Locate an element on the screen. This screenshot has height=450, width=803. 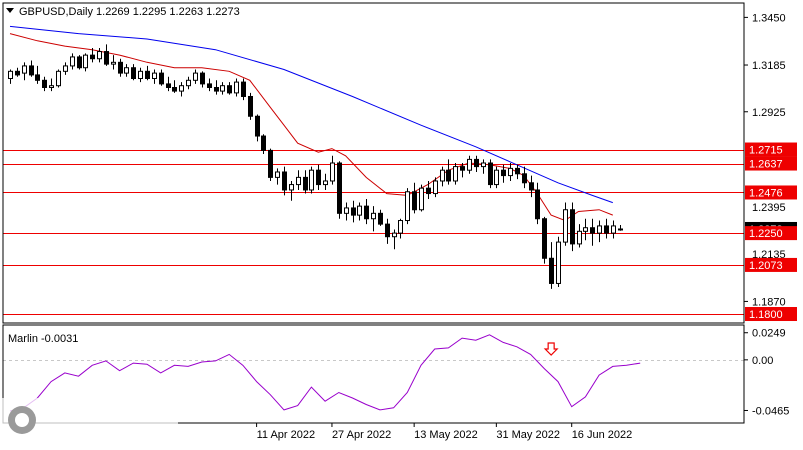
osc-y-tick-label: 0.0249 is located at coordinates (769, 334).